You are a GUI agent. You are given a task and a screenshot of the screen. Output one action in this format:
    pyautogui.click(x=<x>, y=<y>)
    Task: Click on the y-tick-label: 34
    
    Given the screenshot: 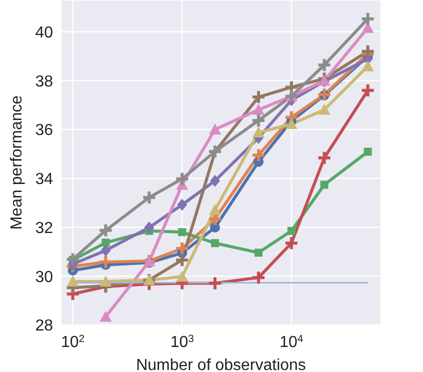 What is the action you would take?
    pyautogui.click(x=44, y=179)
    